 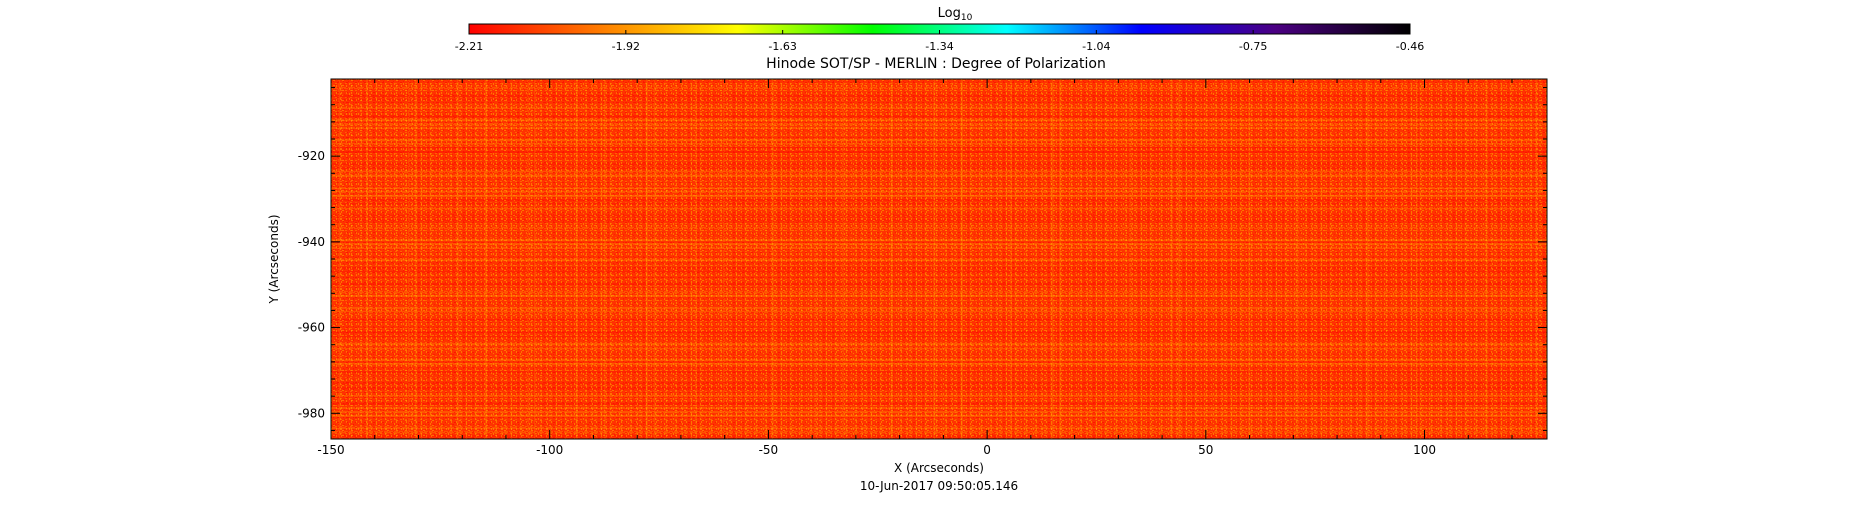 I want to click on x-tick-label: -150, so click(x=330, y=450).